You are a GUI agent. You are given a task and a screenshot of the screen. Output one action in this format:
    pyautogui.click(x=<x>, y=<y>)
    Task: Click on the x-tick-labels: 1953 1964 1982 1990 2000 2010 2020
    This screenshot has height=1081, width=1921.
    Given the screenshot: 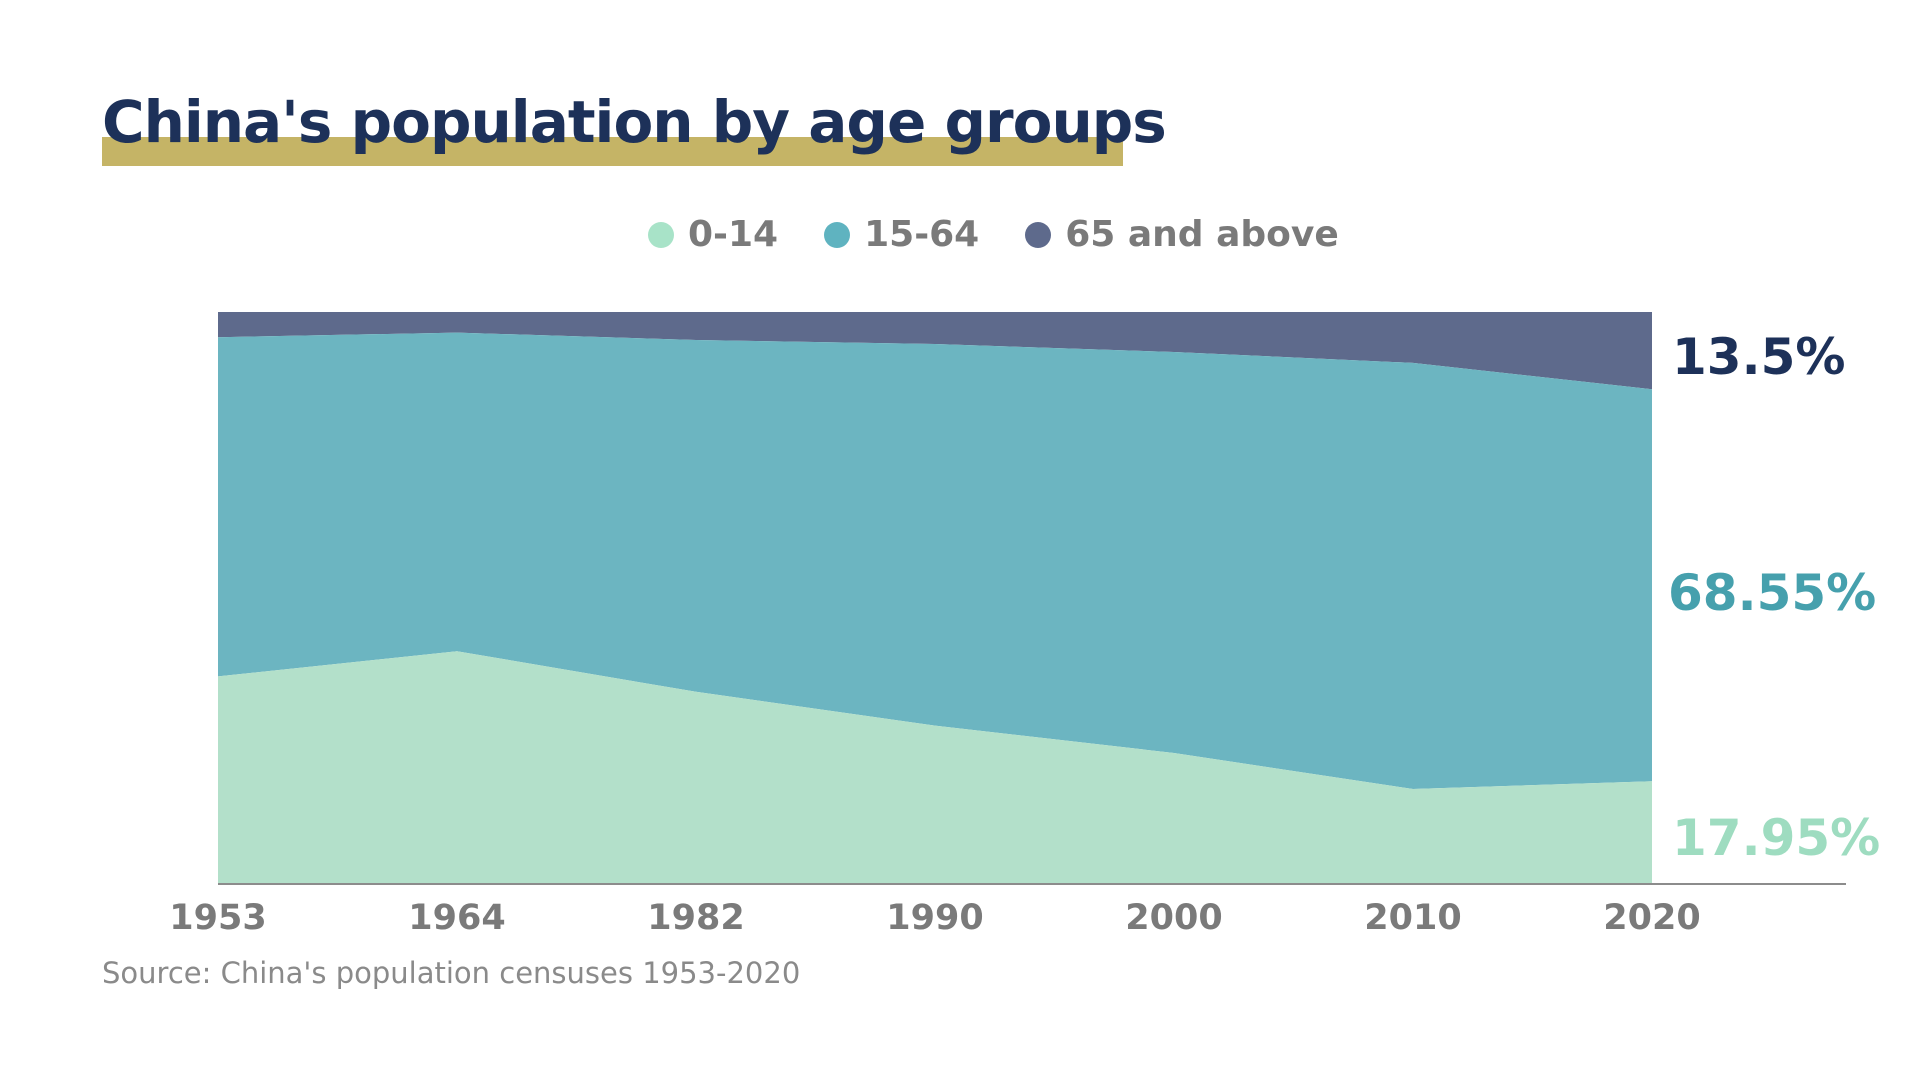 What is the action you would take?
    pyautogui.click(x=934, y=918)
    